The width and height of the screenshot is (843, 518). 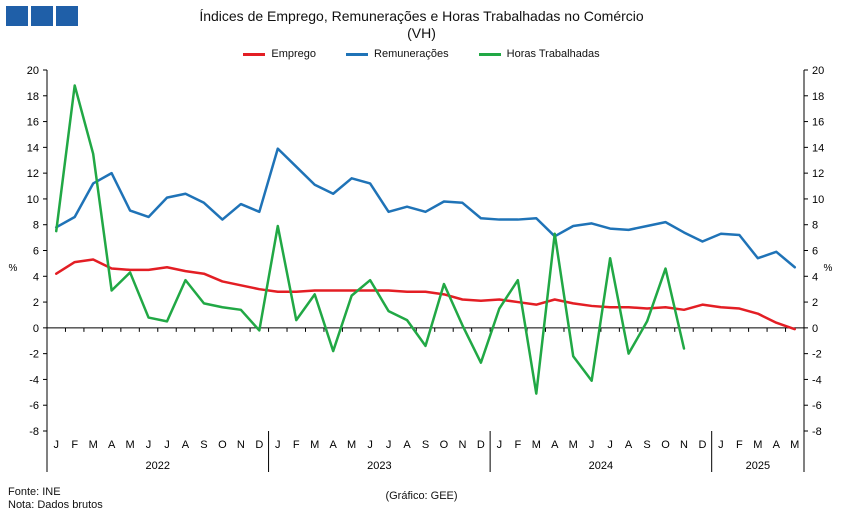 What do you see at coordinates (34, 380) in the screenshot?
I see `y-tick-label-left: -4` at bounding box center [34, 380].